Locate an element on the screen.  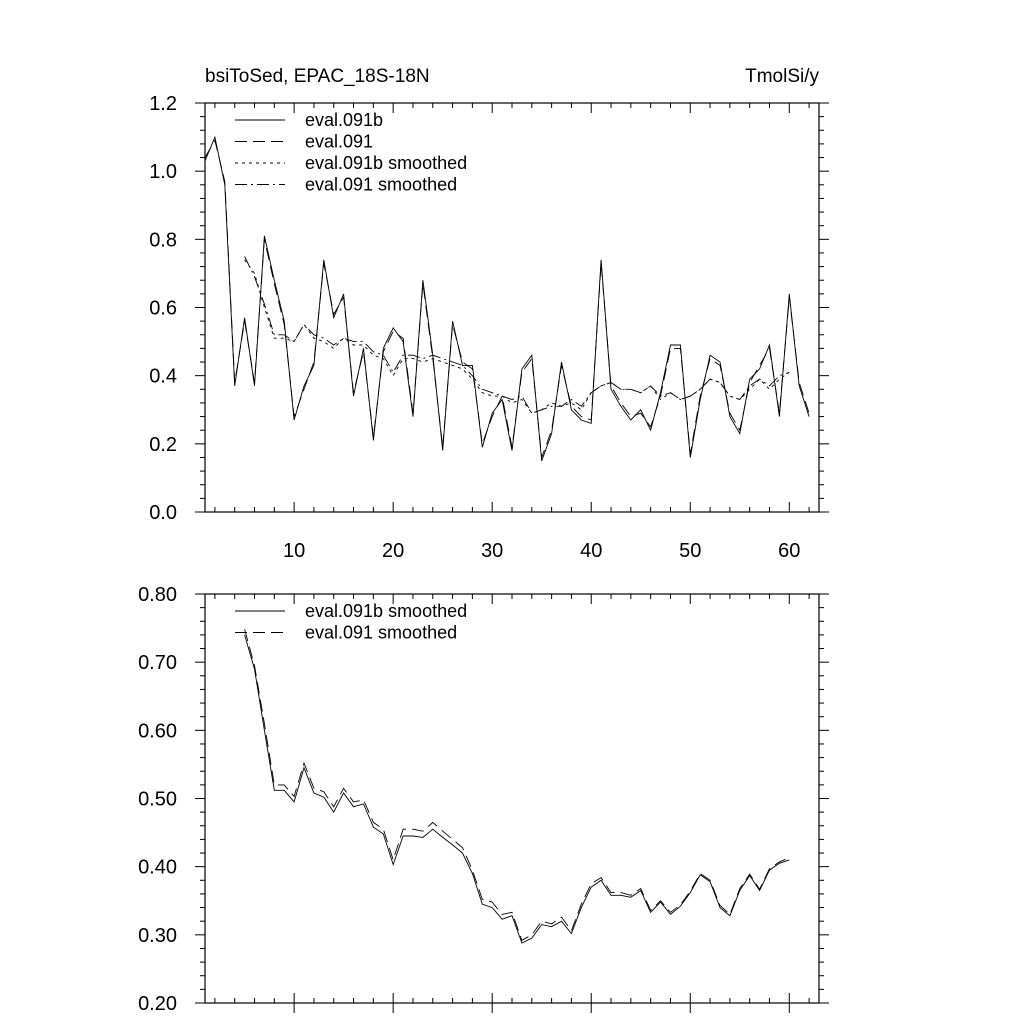
y-tick-label: 0.70 is located at coordinates (157, 663).